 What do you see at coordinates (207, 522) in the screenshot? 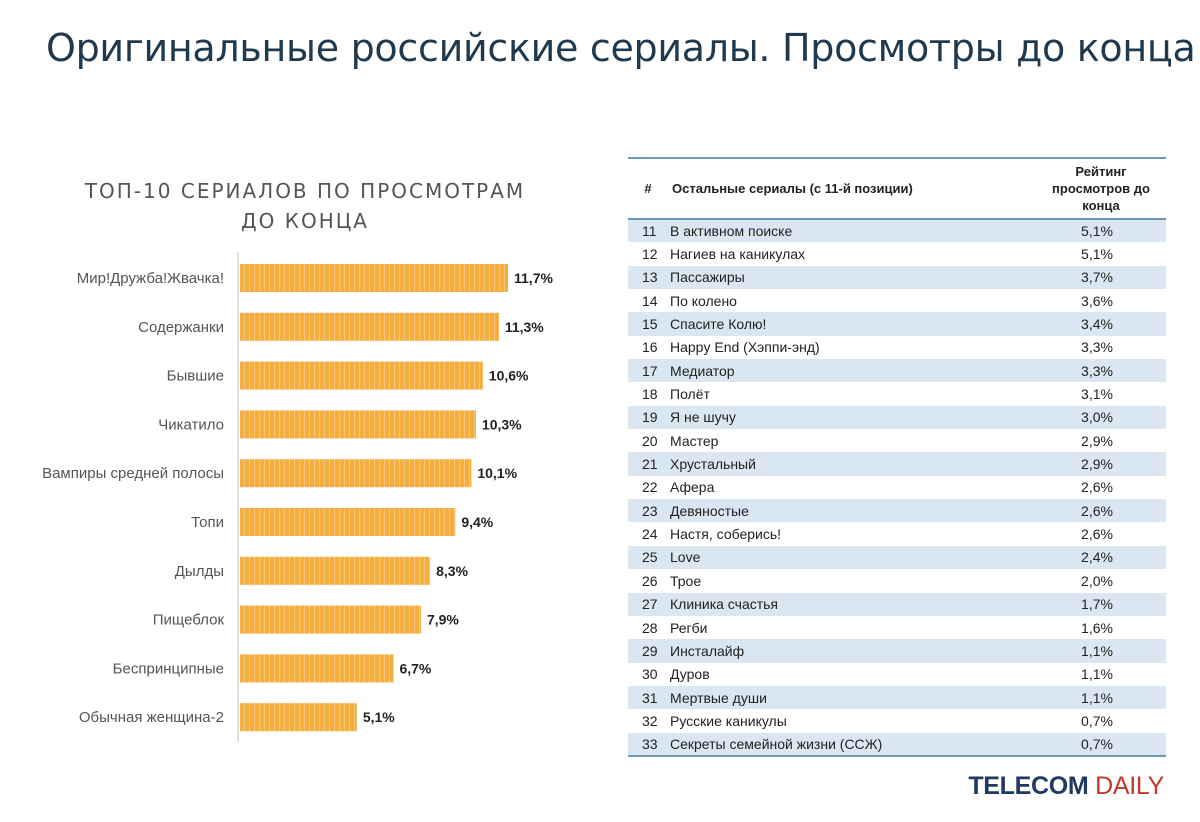
I see `bar-category-label: Топи` at bounding box center [207, 522].